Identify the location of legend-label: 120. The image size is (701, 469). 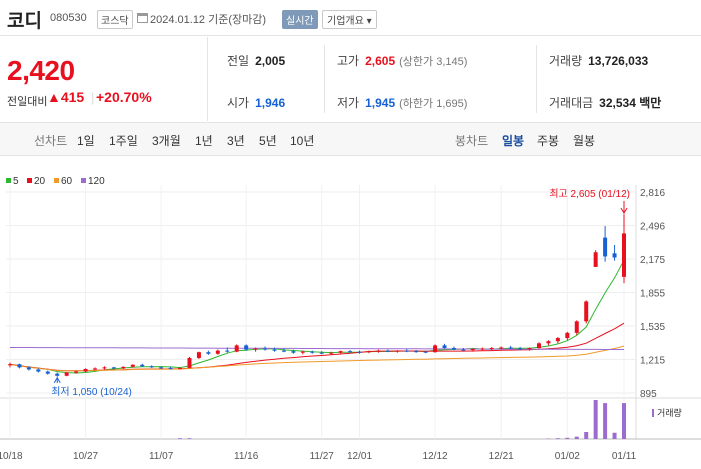
(96, 181).